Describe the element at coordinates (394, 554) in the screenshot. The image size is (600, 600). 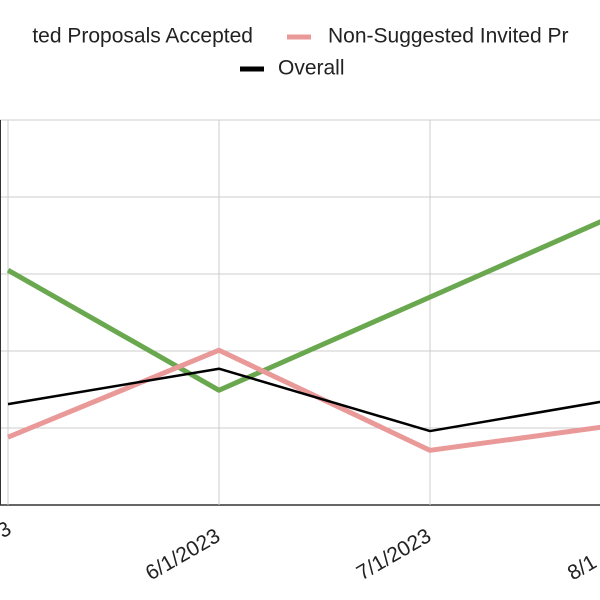
I see `x-tick-label: 7/1/2023` at that location.